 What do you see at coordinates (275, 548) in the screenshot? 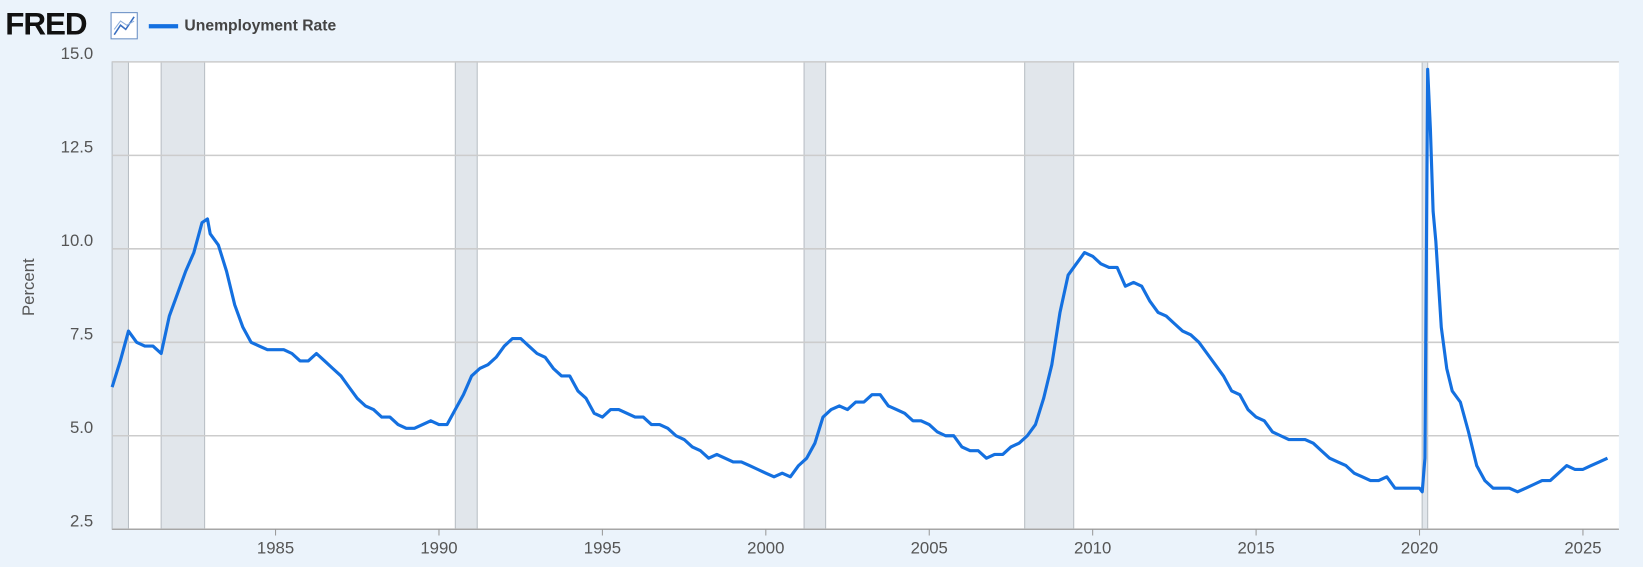
I see `x-tick-label: 1985` at bounding box center [275, 548].